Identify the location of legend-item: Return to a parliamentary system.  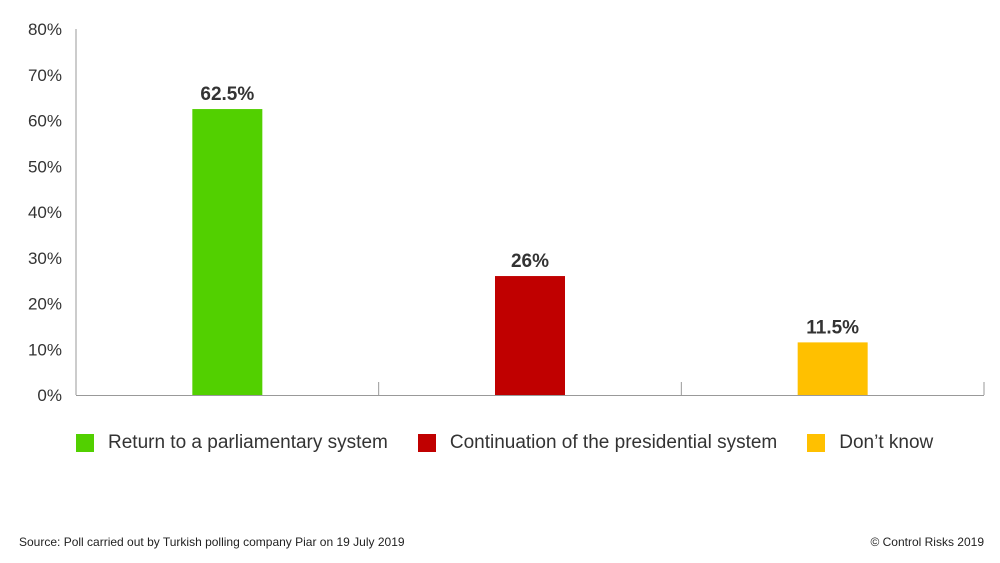
(232, 443).